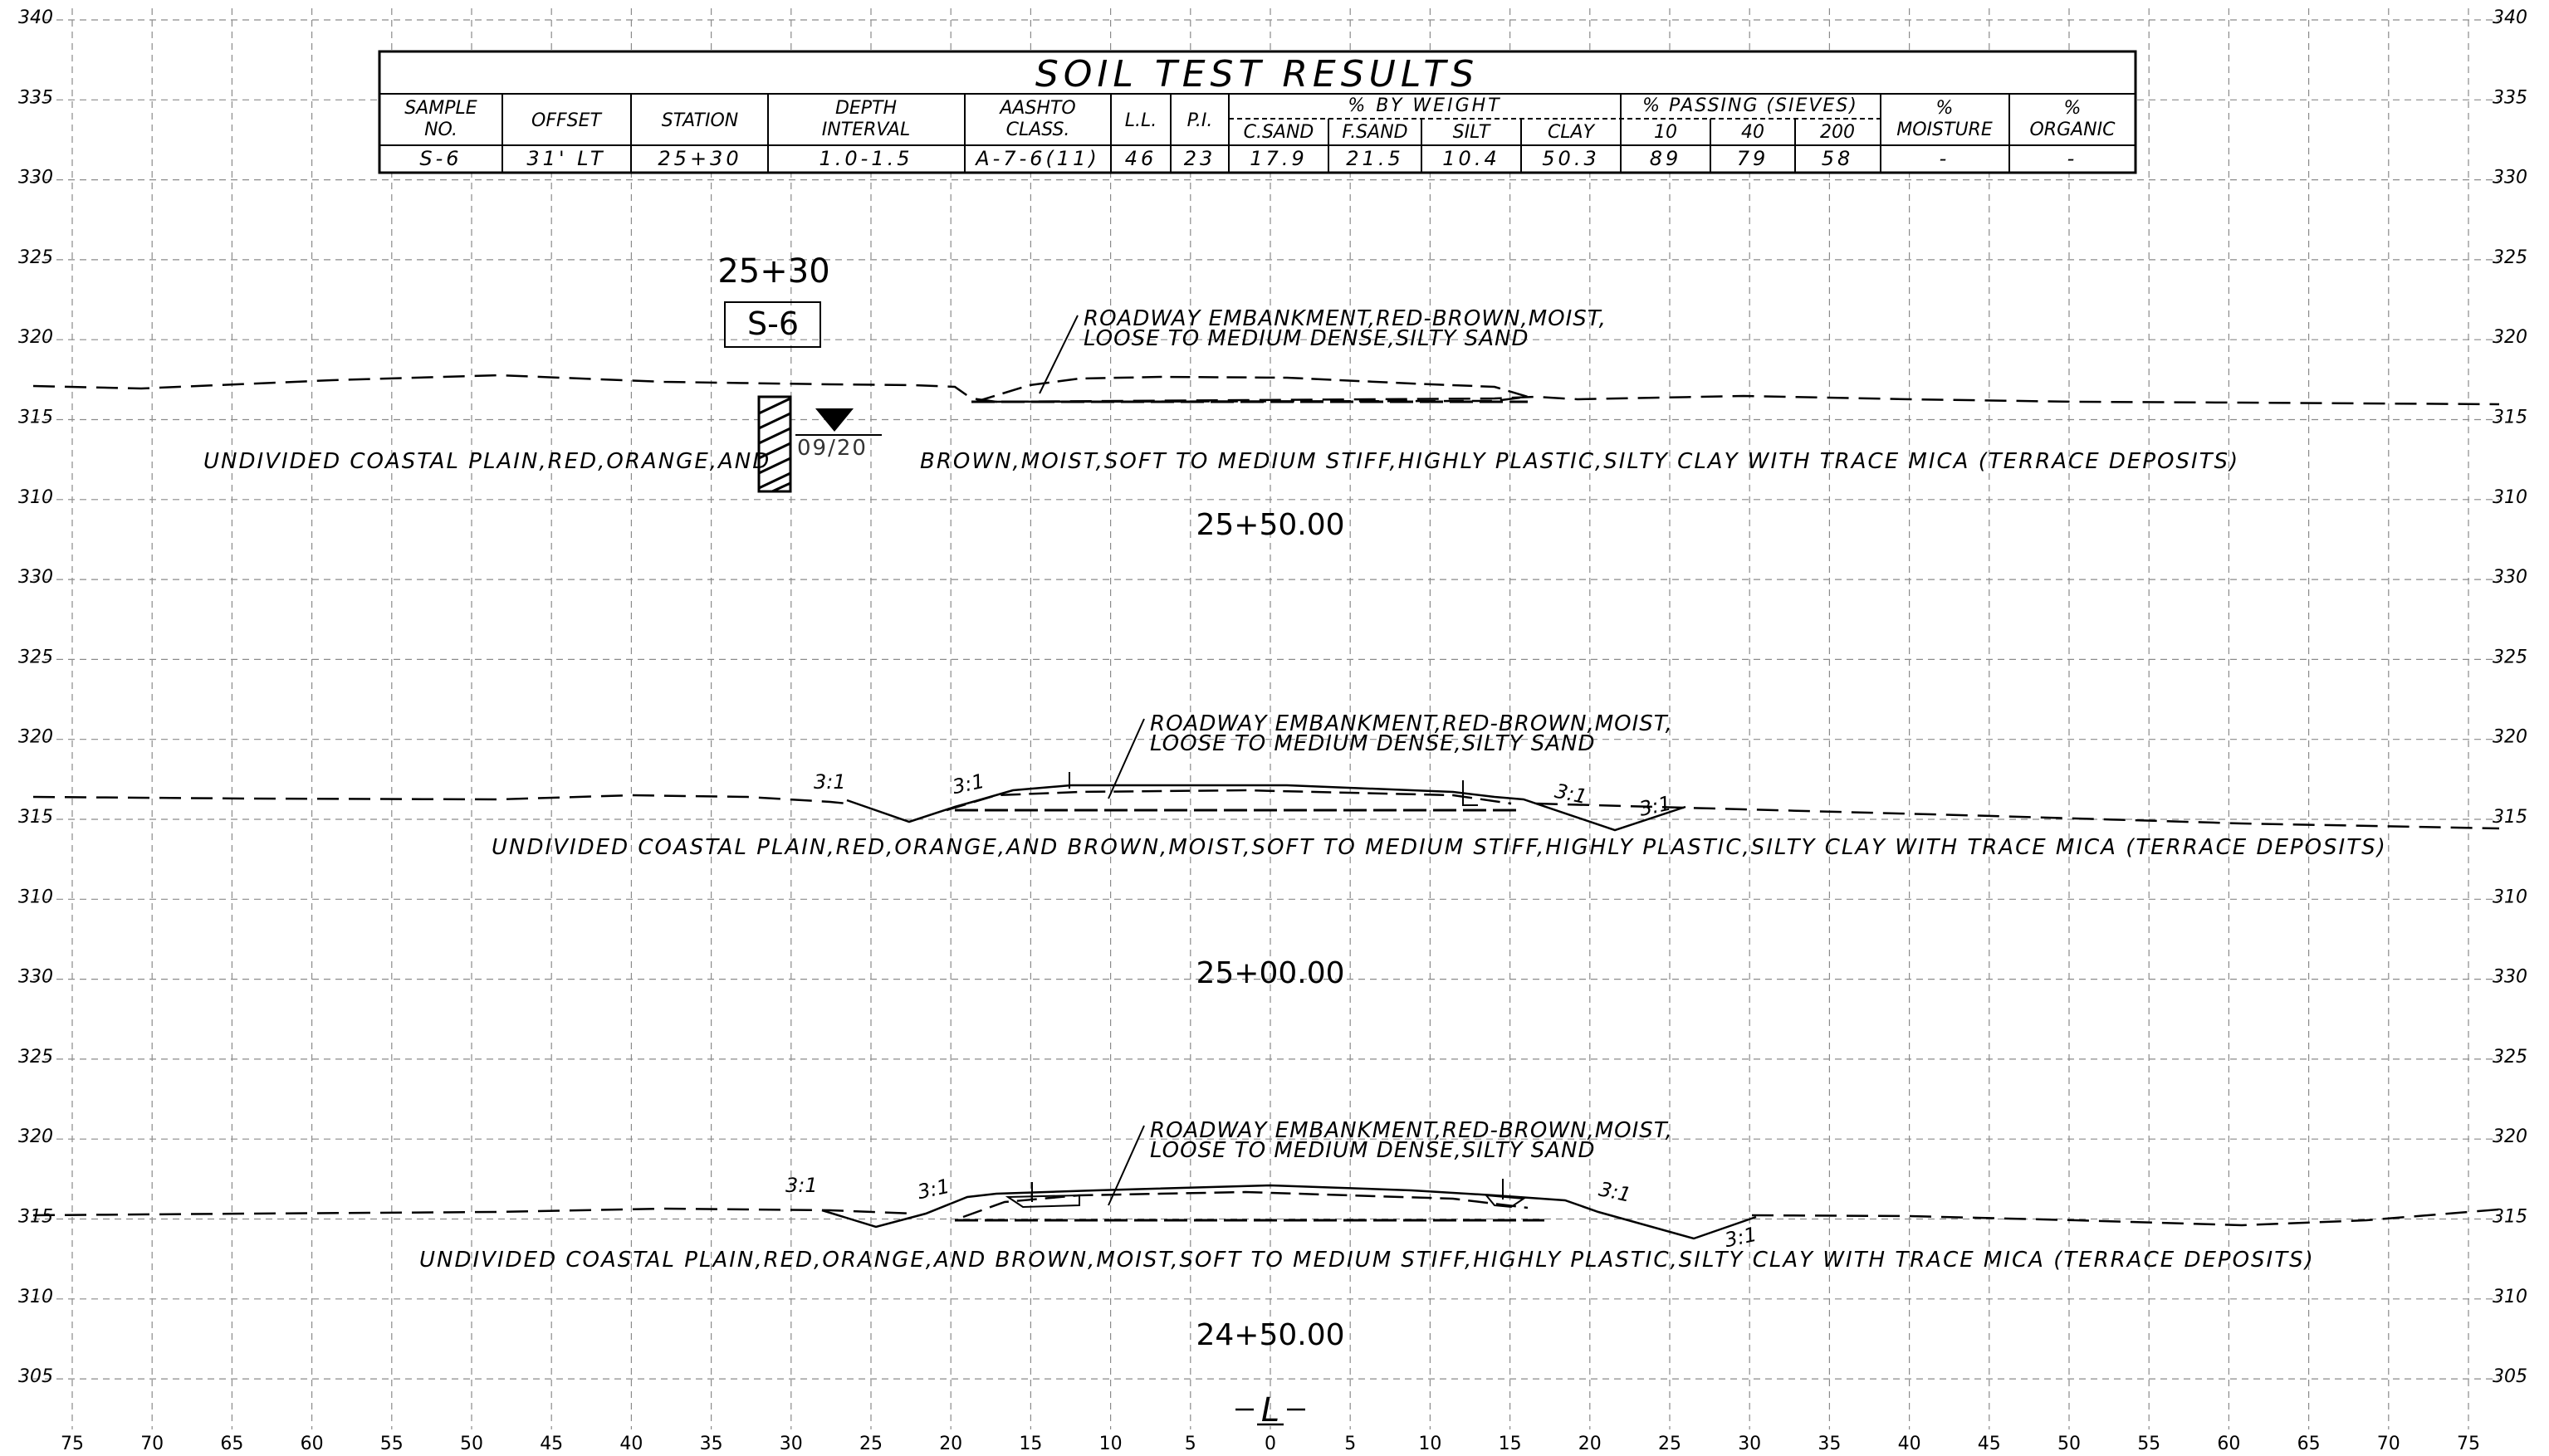  What do you see at coordinates (1375, 132) in the screenshot?
I see `header-f-sand: F.SAND` at bounding box center [1375, 132].